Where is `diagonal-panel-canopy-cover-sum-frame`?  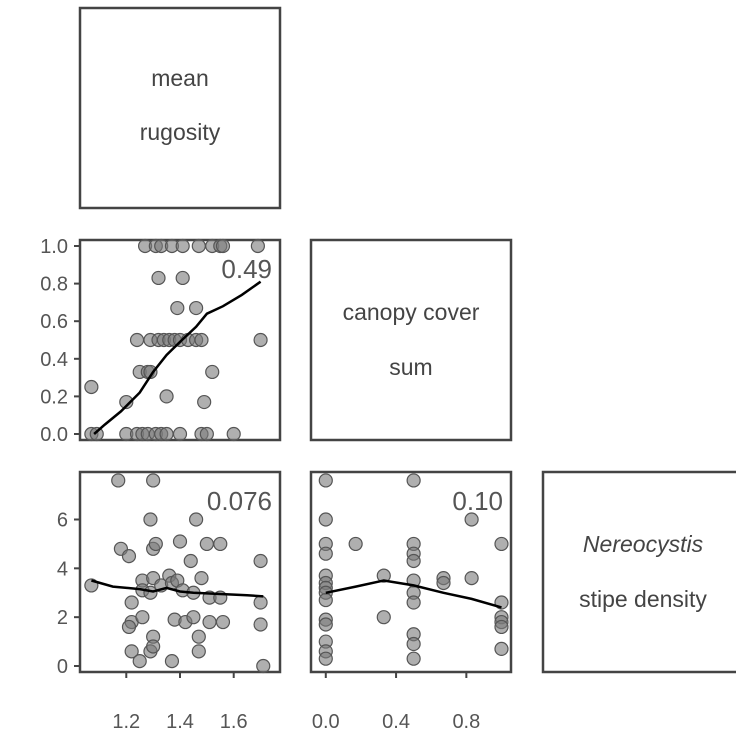
diagonal-panel-canopy-cover-sum-frame is located at coordinates (411, 340).